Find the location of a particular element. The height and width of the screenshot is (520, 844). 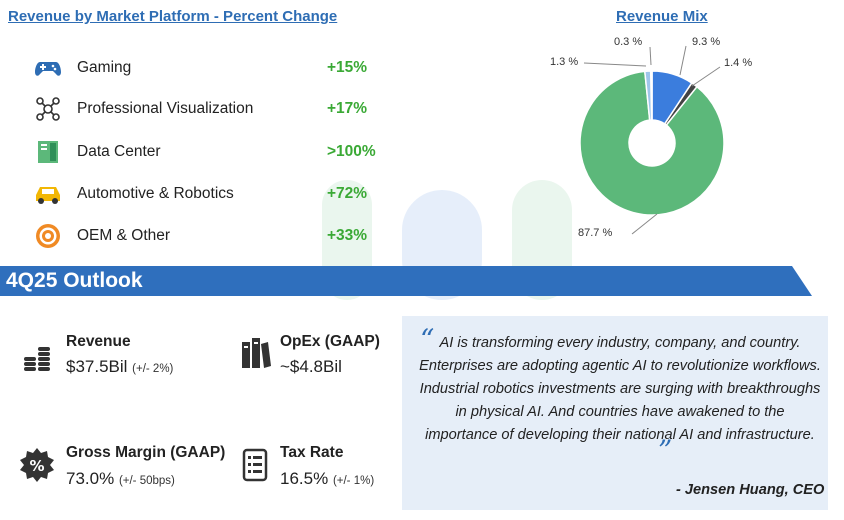

outlook-title: 4Q25 Outlook is located at coordinates (74, 280).